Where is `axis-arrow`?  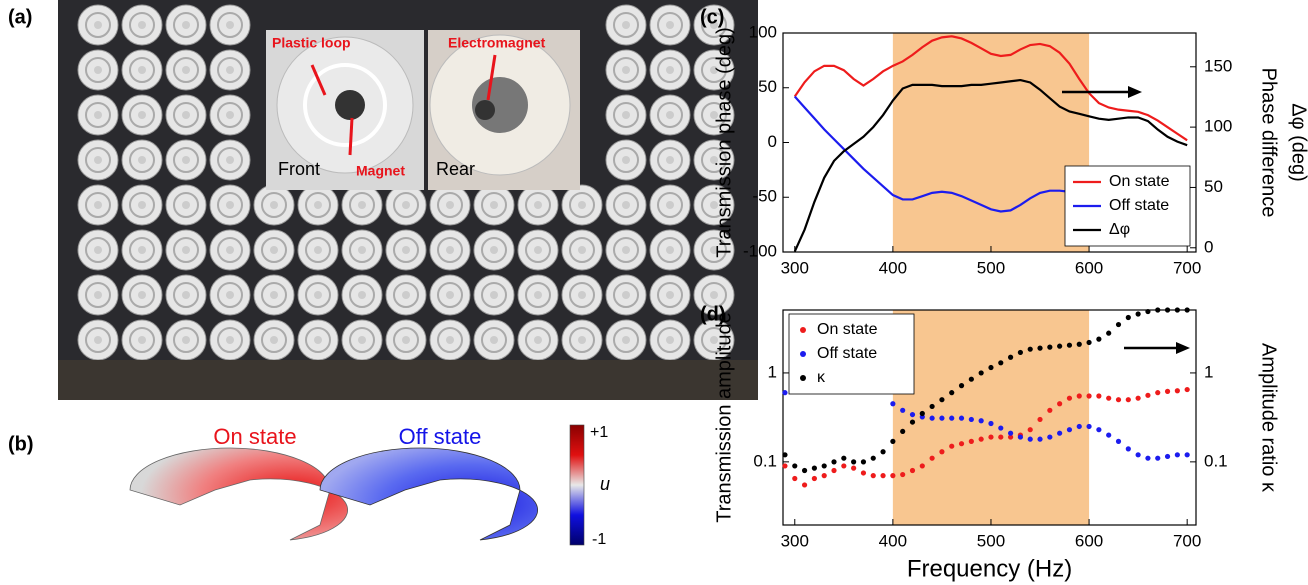 axis-arrow is located at coordinates (1102, 92).